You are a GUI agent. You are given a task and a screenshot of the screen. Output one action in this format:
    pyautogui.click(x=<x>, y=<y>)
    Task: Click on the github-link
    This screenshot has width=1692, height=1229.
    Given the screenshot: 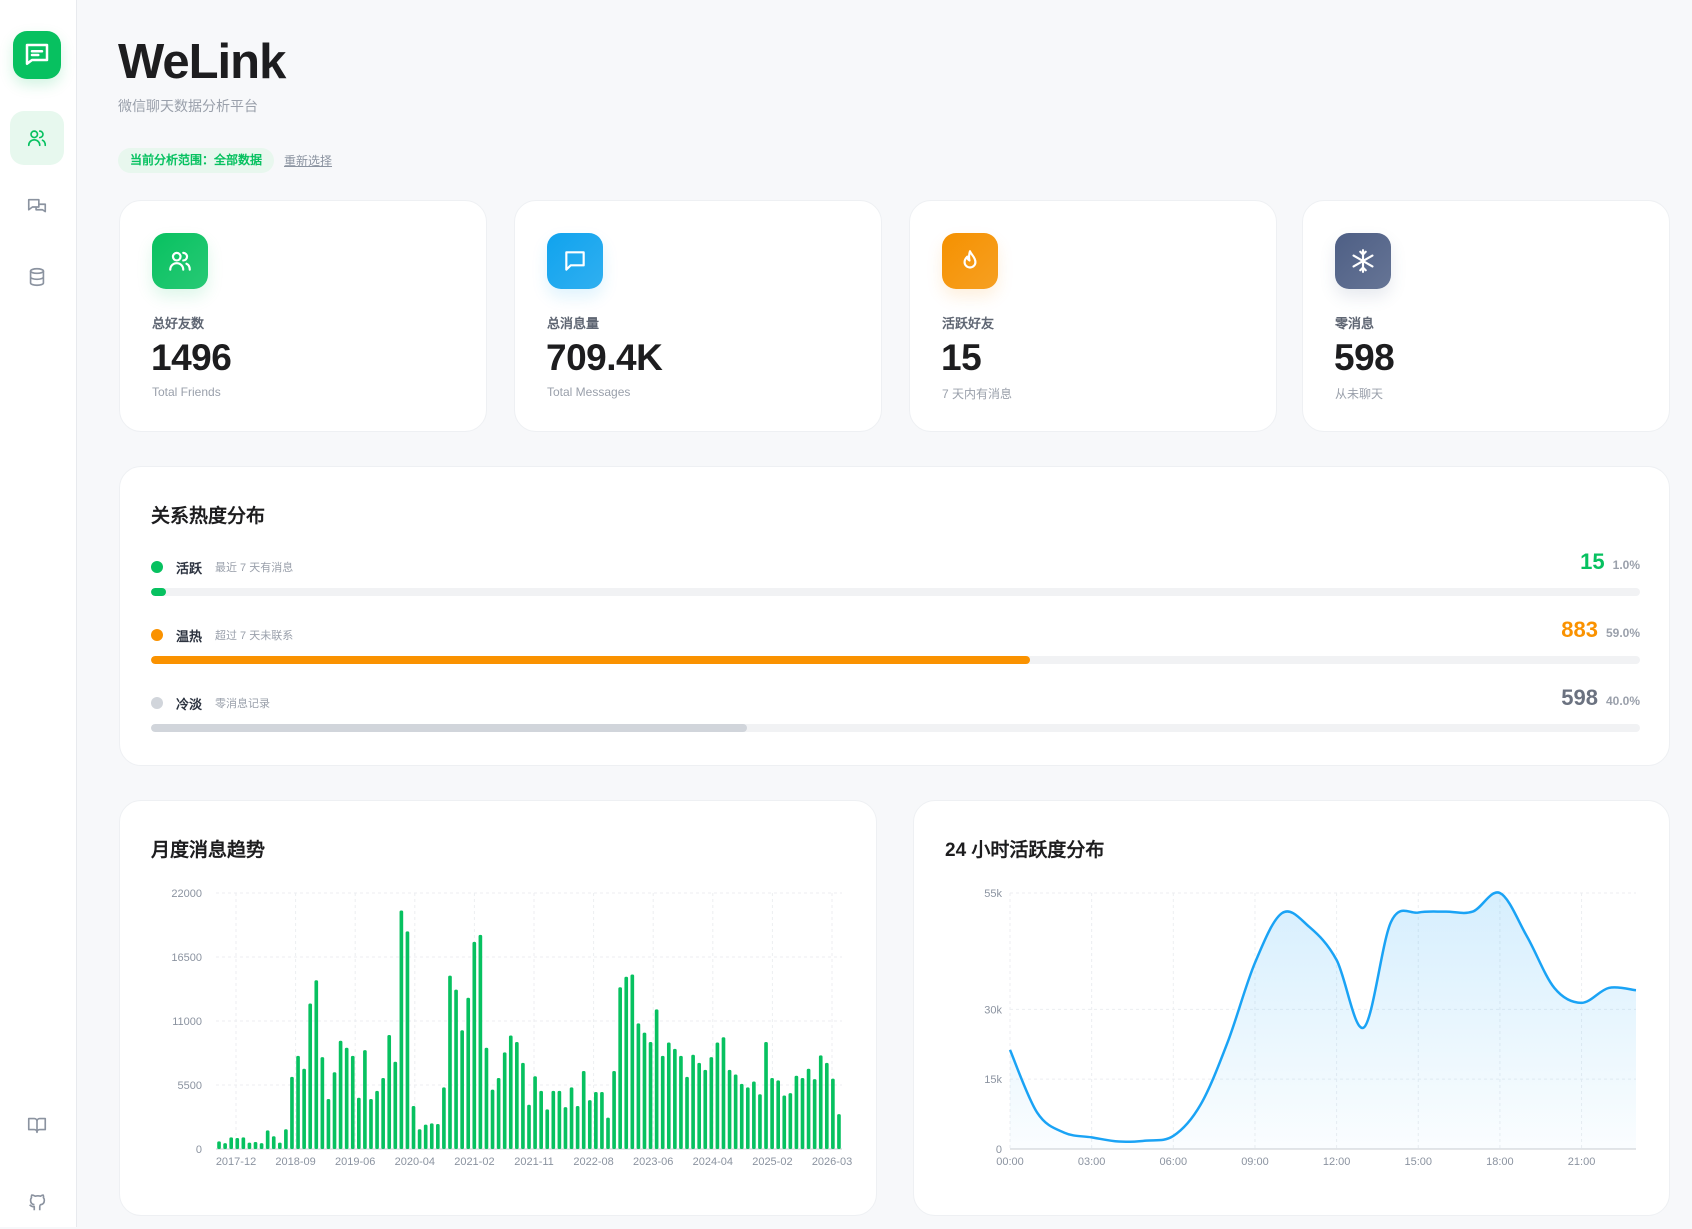 What is the action you would take?
    pyautogui.click(x=37, y=1202)
    